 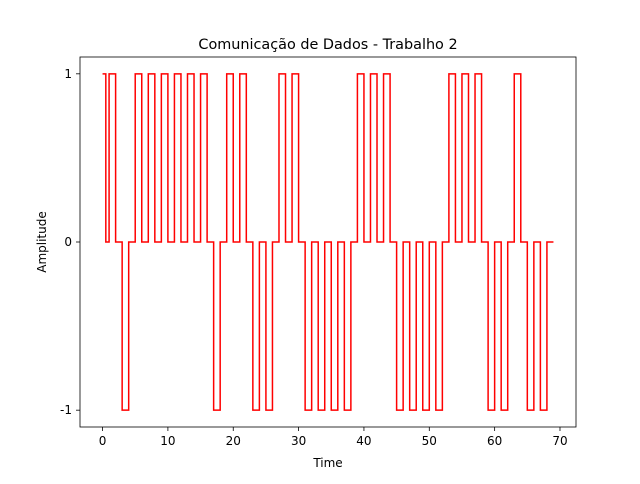 What do you see at coordinates (327, 45) in the screenshot?
I see `chart-title: Comunicação de Dados - Trabalho 2` at bounding box center [327, 45].